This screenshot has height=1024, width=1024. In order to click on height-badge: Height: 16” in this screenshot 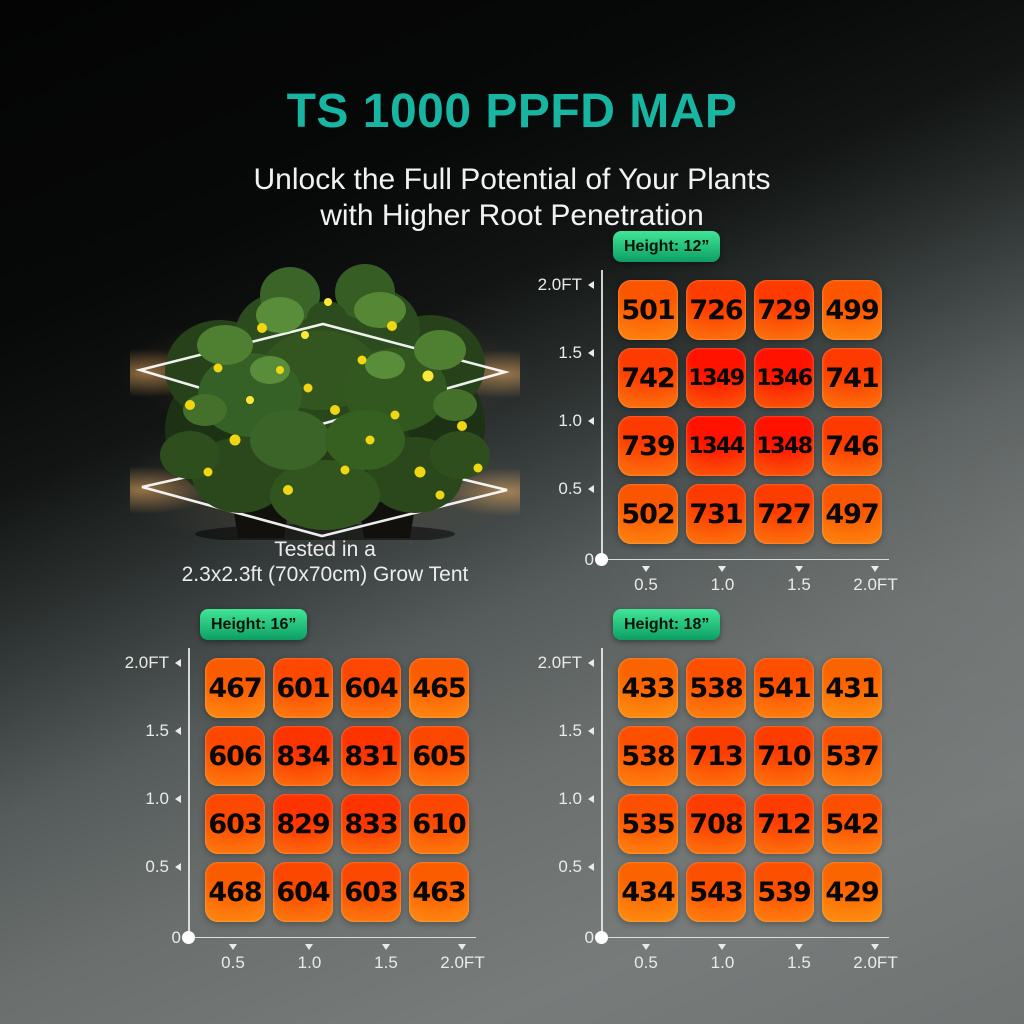, I will do `click(254, 624)`.